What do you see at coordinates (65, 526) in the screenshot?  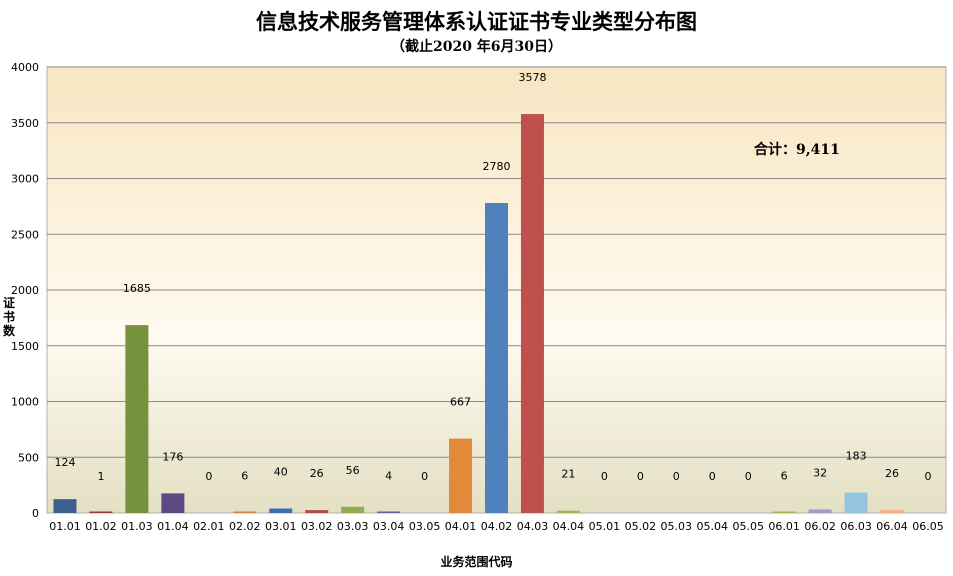 I see `x-tick-label: 01.01` at bounding box center [65, 526].